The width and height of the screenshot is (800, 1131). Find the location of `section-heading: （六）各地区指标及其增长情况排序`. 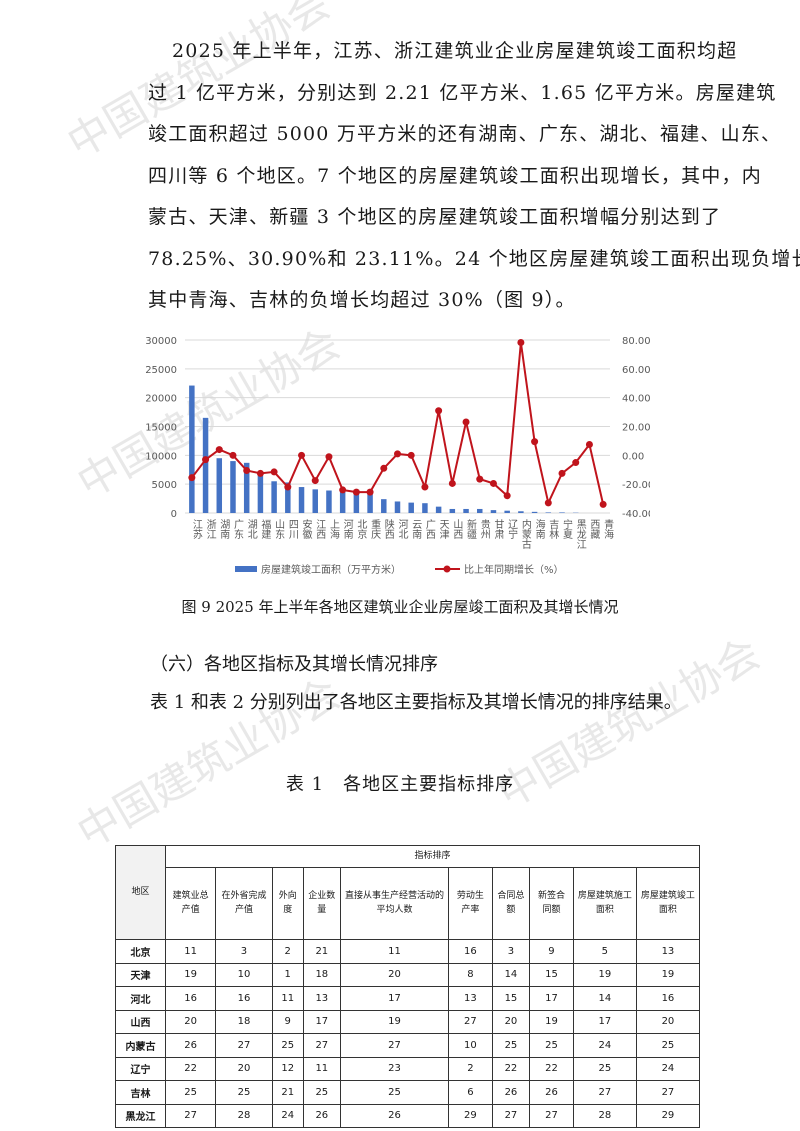

section-heading: （六）各地区指标及其增长情况排序 is located at coordinates (294, 664).